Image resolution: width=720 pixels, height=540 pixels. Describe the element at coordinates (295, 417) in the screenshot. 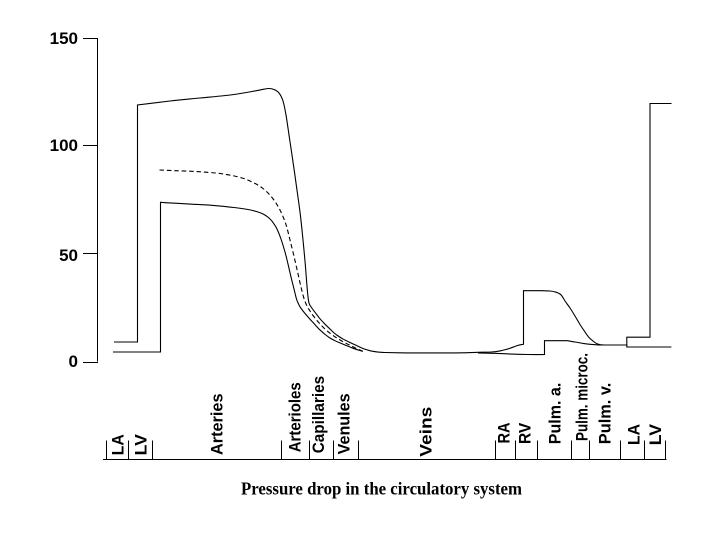

I see `svg-text: Arterioles` at that location.